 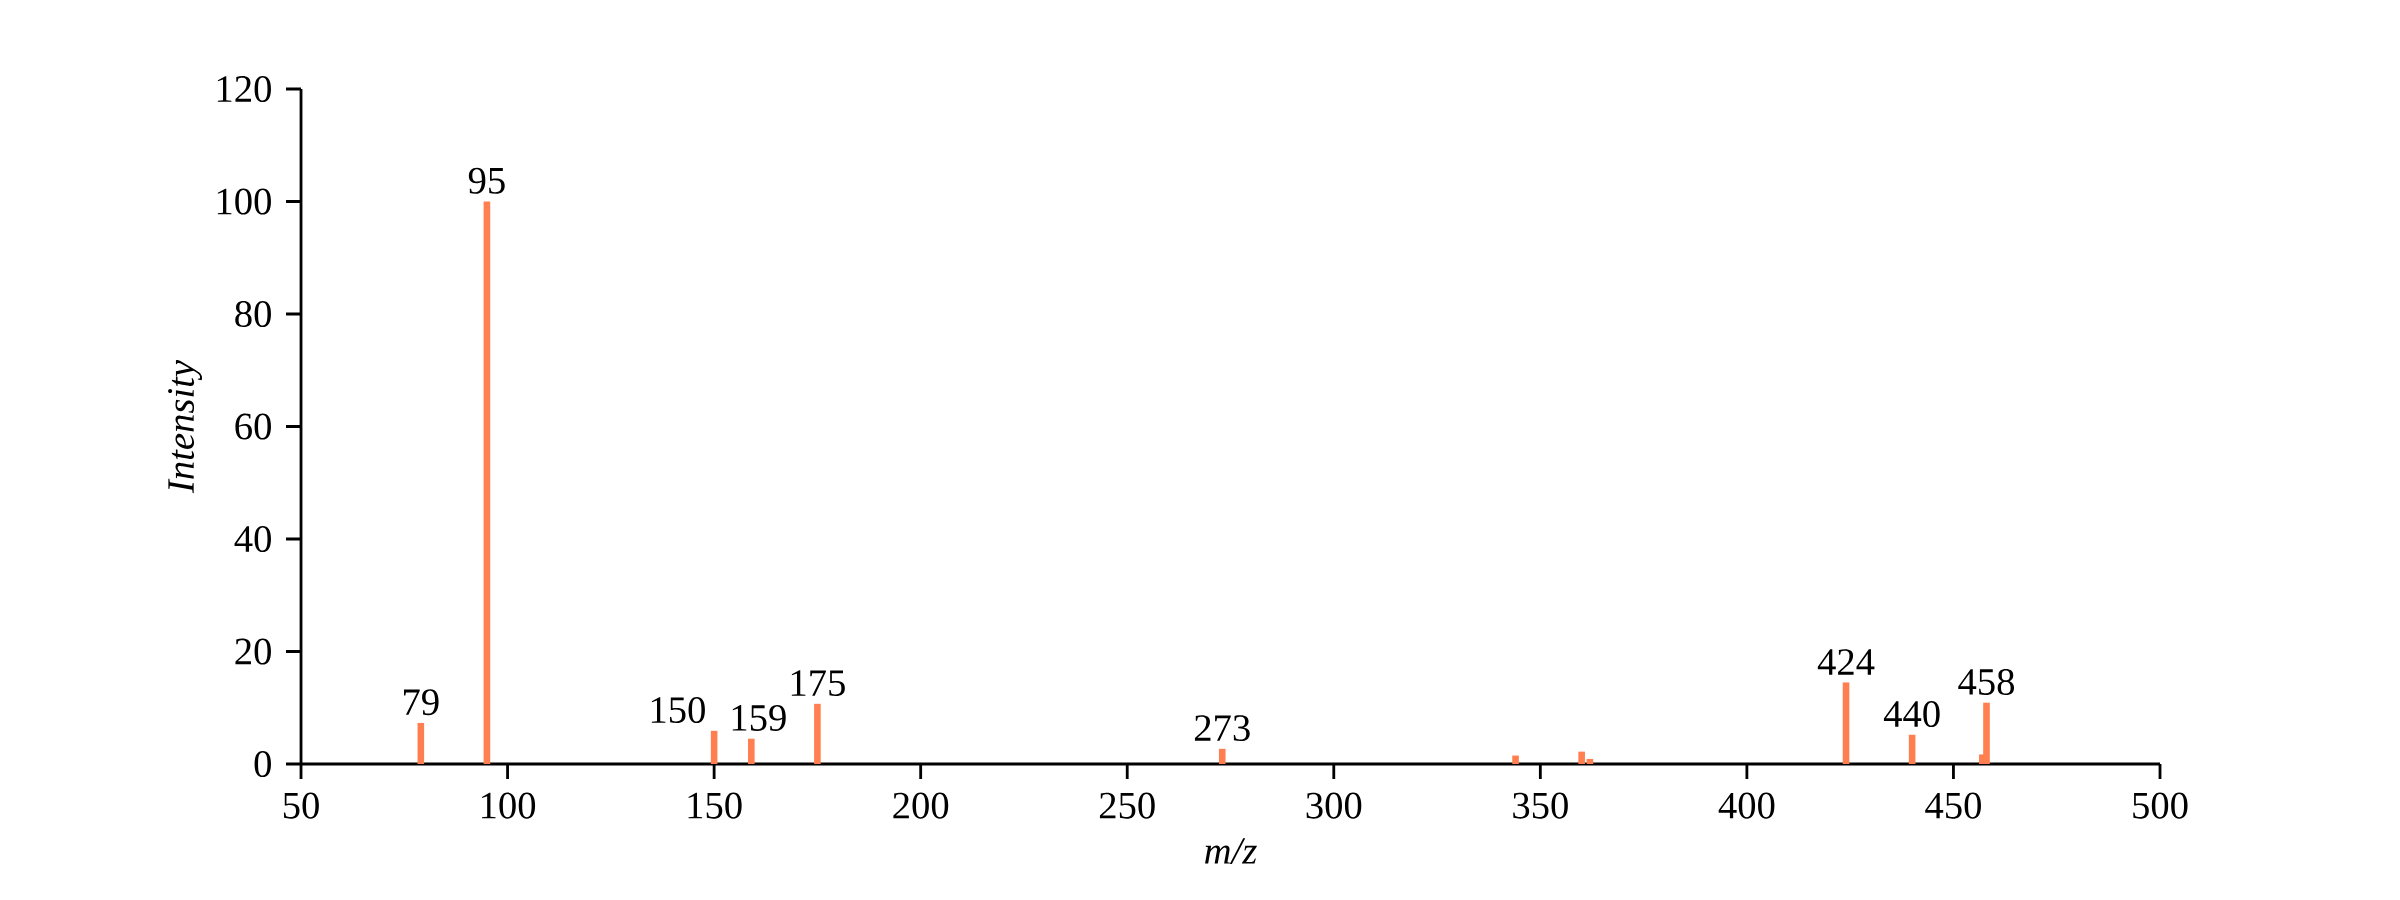 I want to click on y-tick-label: 80, so click(x=253, y=314).